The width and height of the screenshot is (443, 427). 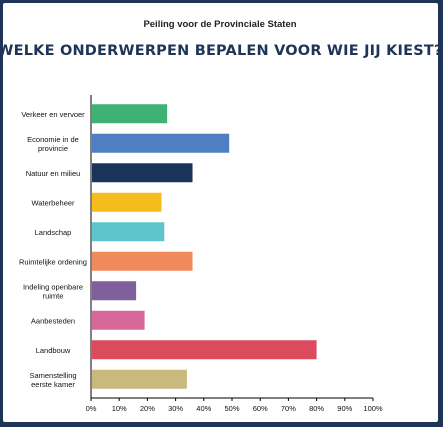 What do you see at coordinates (53, 232) in the screenshot?
I see `category-label: Landschap` at bounding box center [53, 232].